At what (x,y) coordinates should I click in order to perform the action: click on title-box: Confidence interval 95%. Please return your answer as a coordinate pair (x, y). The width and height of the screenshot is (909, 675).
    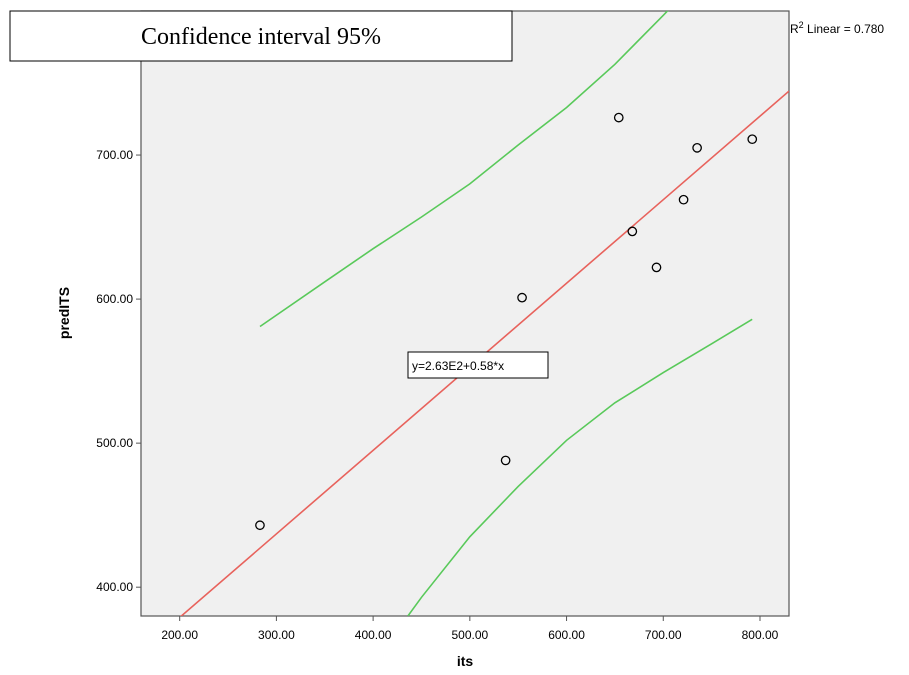
    Looking at the image, I should click on (261, 36).